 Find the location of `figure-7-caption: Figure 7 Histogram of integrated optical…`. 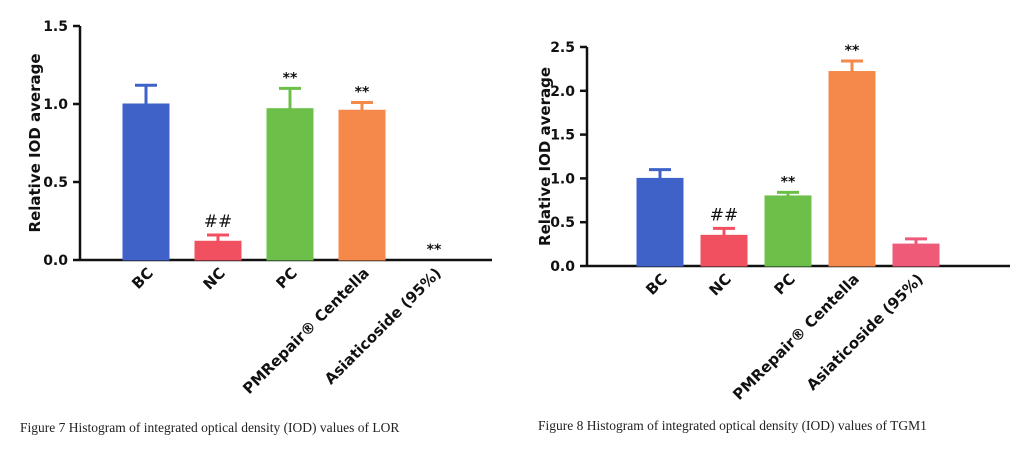

figure-7-caption: Figure 7 Histogram of integrated optical… is located at coordinates (210, 427).